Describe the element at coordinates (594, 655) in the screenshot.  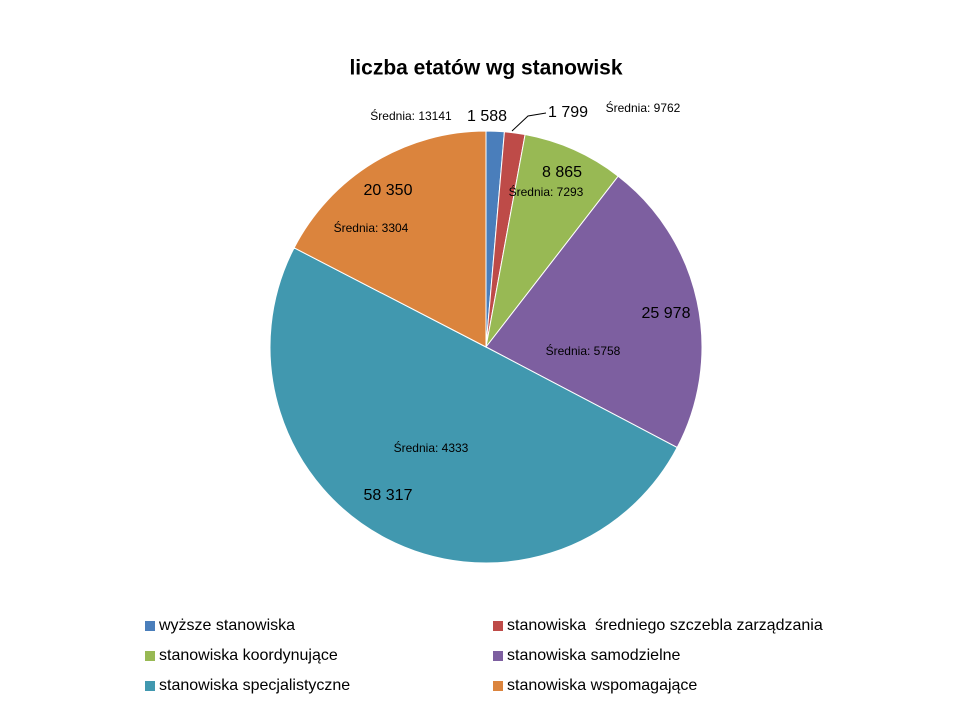
I see `legend-label: stanowiska samodzielne` at that location.